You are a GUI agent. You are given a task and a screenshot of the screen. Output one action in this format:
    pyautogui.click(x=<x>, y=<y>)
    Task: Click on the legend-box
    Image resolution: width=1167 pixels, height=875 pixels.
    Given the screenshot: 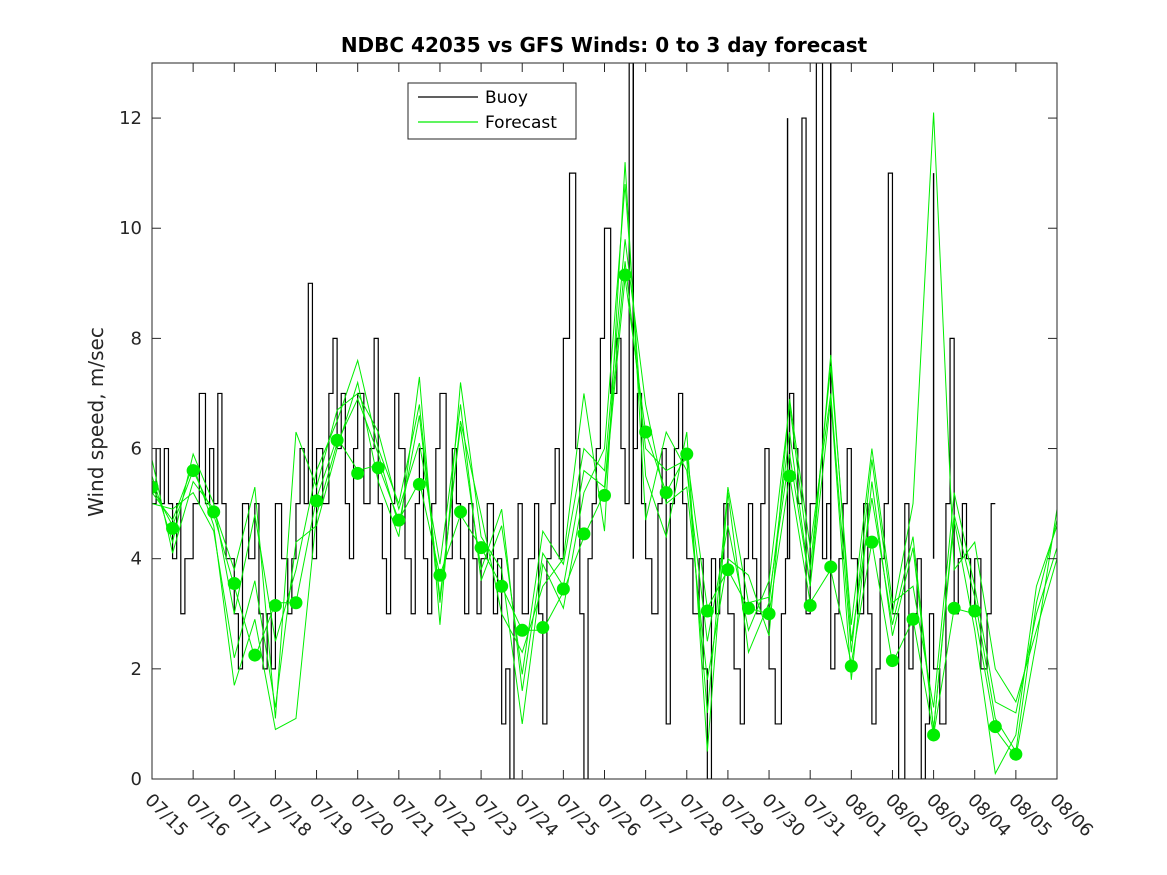 What is the action you would take?
    pyautogui.click(x=492, y=111)
    